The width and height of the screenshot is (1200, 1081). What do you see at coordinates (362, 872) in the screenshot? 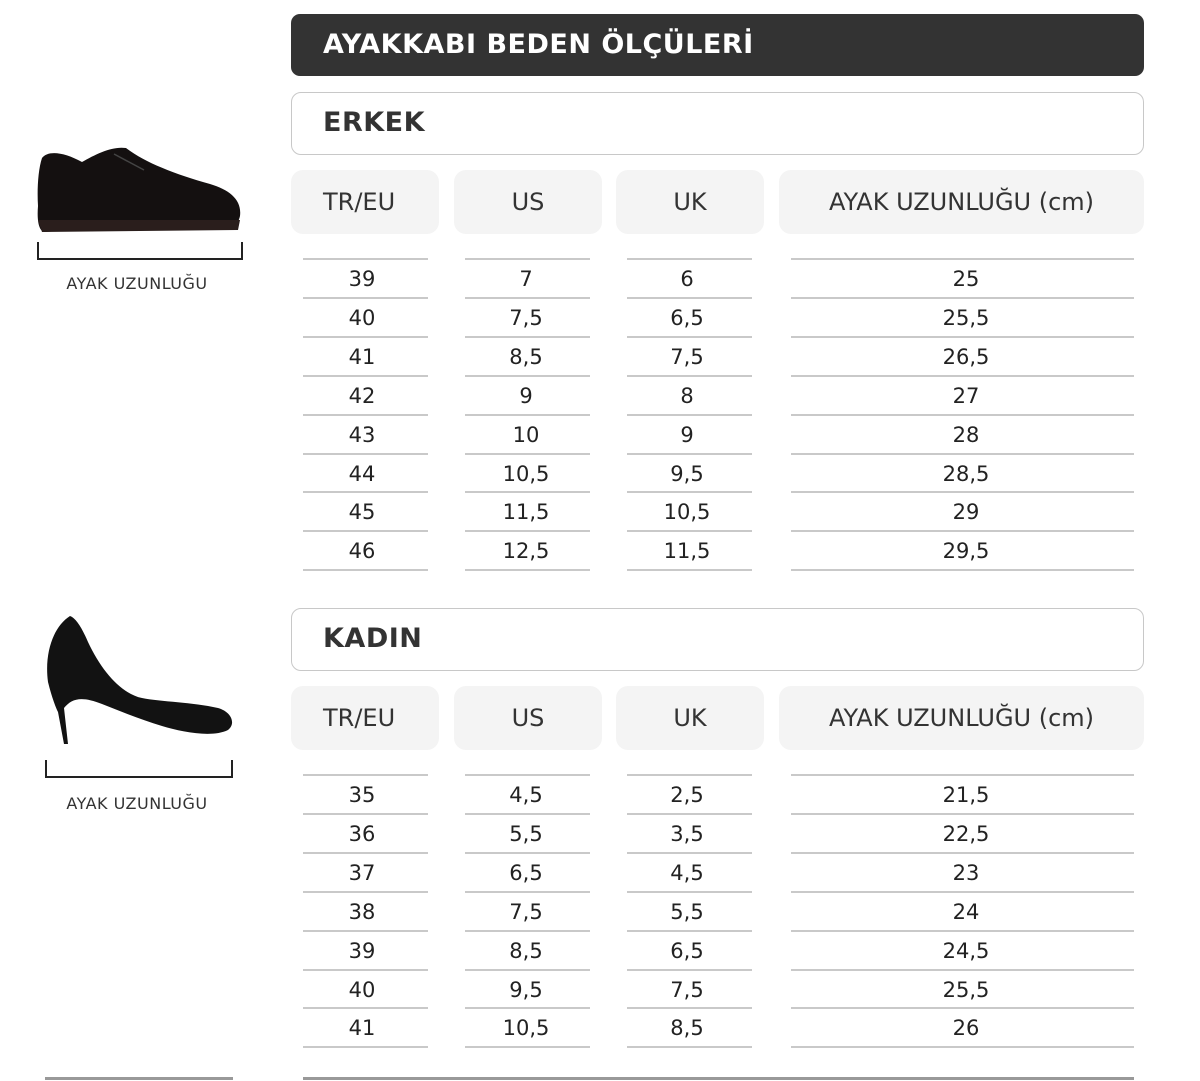
I see `table-cell: 37` at bounding box center [362, 872].